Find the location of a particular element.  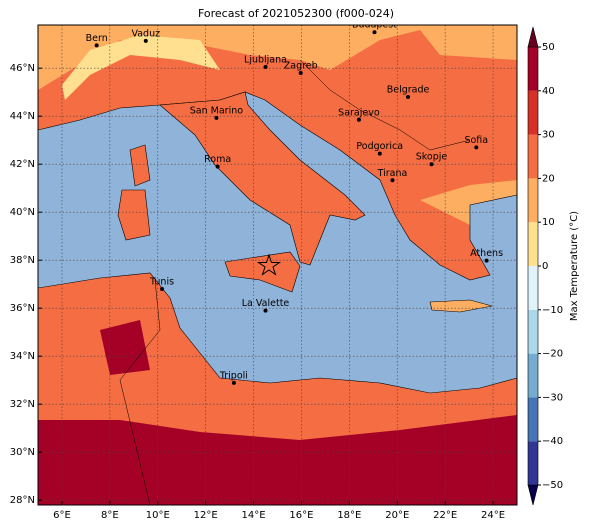

colorbar-tick-label: −10 is located at coordinates (552, 310).